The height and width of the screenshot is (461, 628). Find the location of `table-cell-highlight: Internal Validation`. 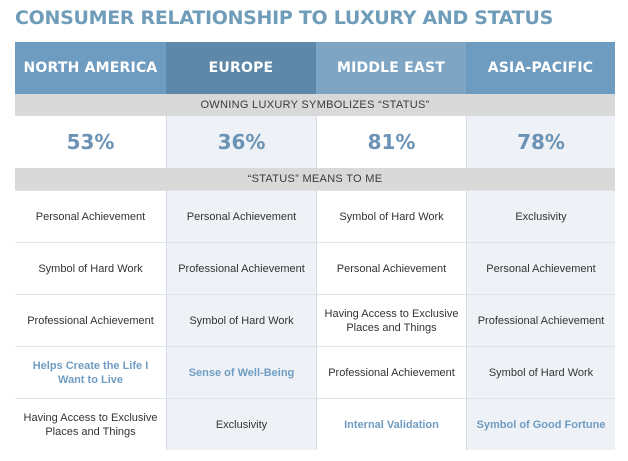

table-cell-highlight: Internal Validation is located at coordinates (391, 424).